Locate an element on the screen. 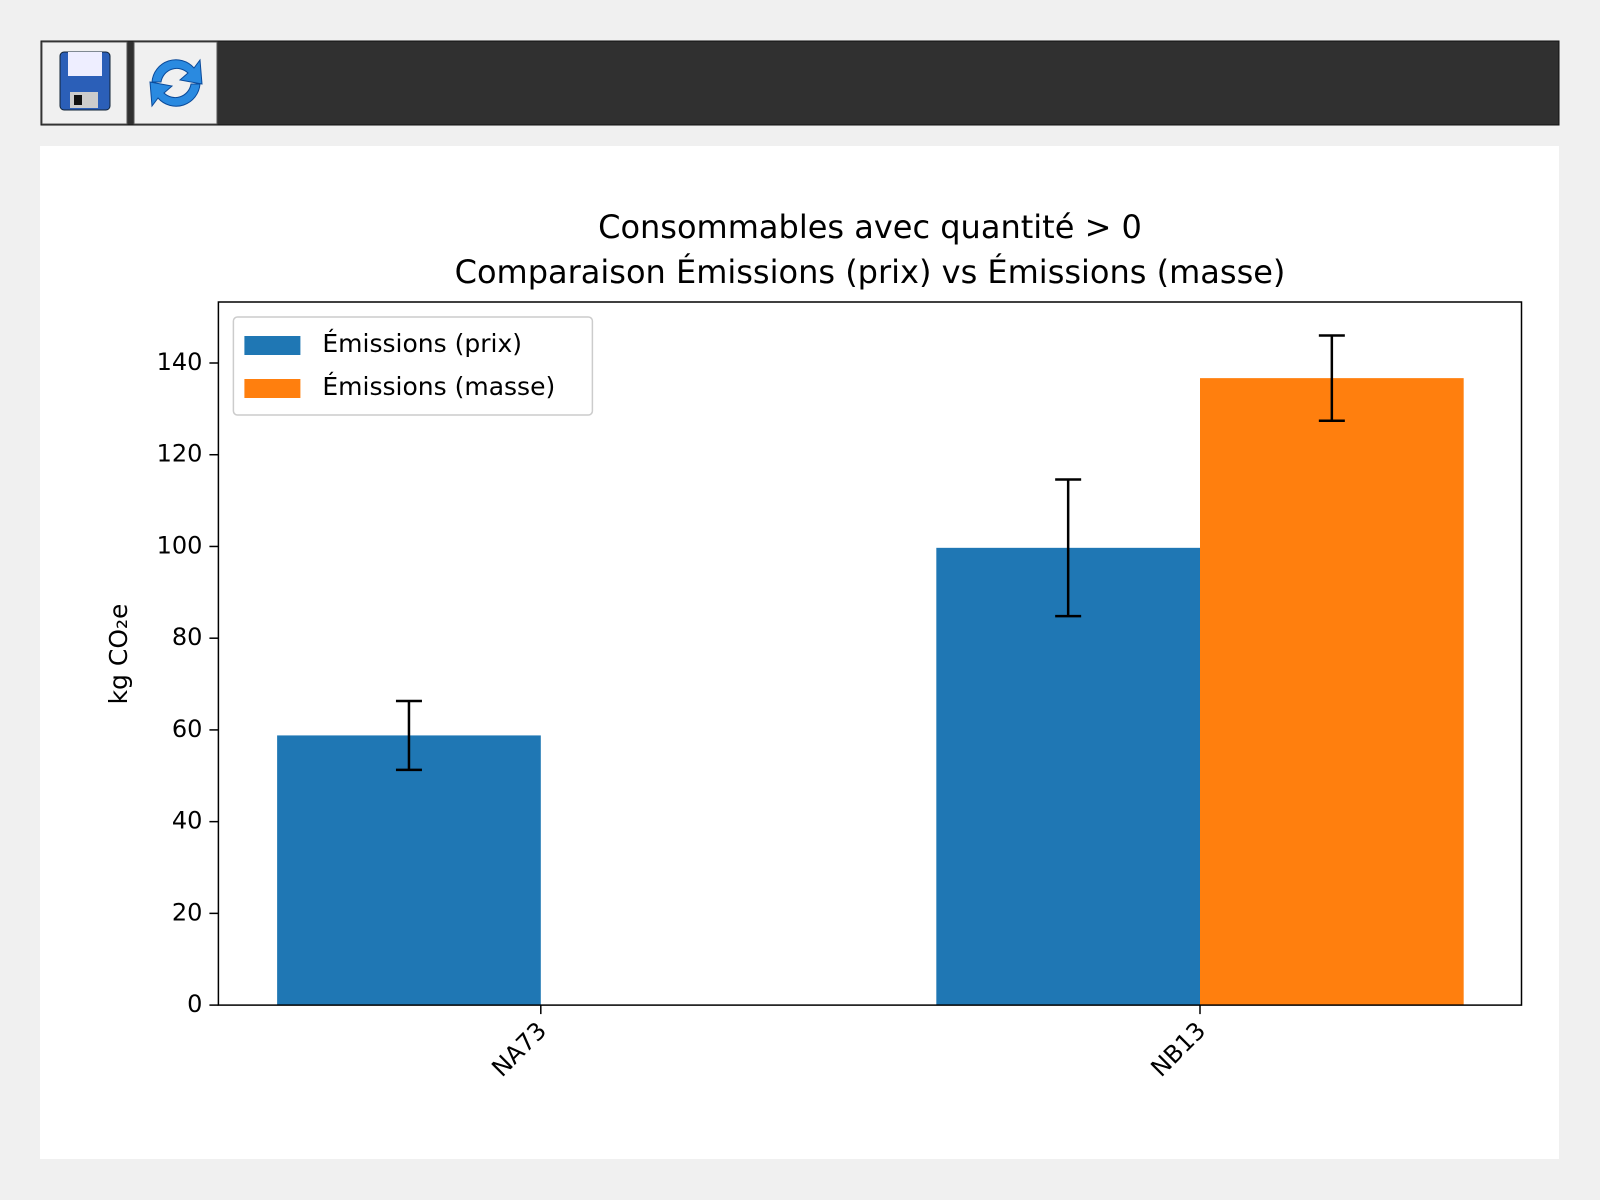 This screenshot has width=1600, height=1200. y-tick-label: 120 is located at coordinates (180, 454).